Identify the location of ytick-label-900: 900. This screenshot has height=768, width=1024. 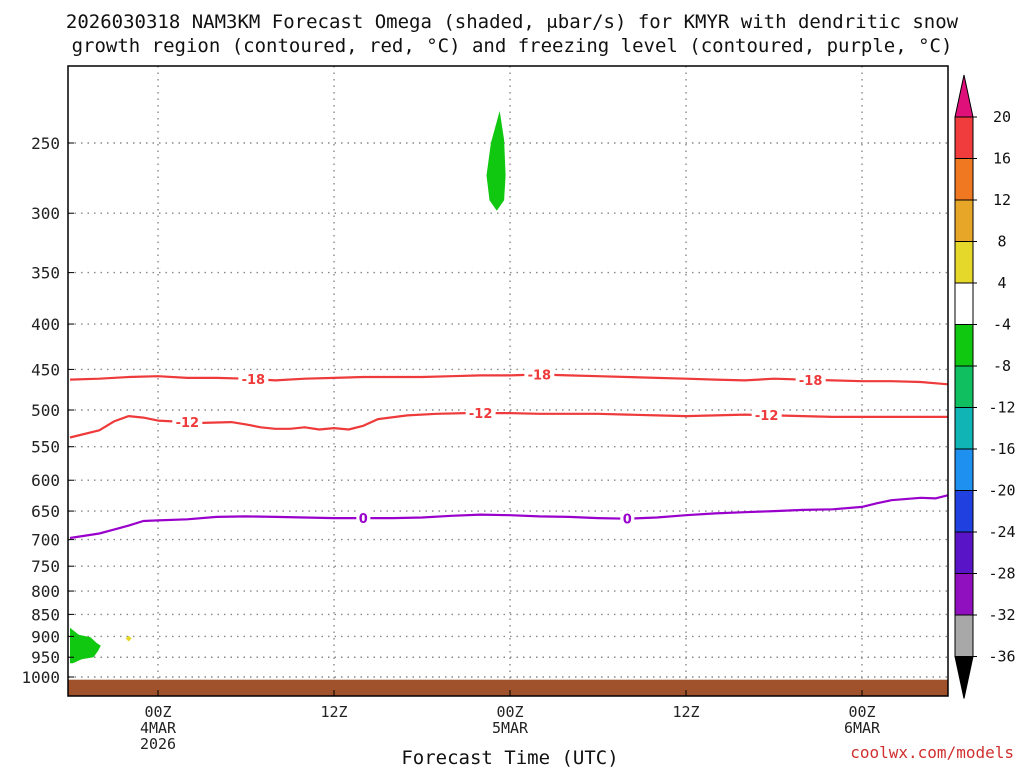
(45, 636).